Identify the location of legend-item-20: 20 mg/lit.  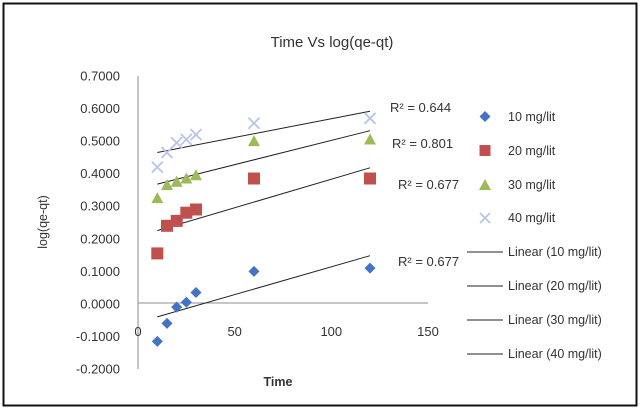
(517, 151).